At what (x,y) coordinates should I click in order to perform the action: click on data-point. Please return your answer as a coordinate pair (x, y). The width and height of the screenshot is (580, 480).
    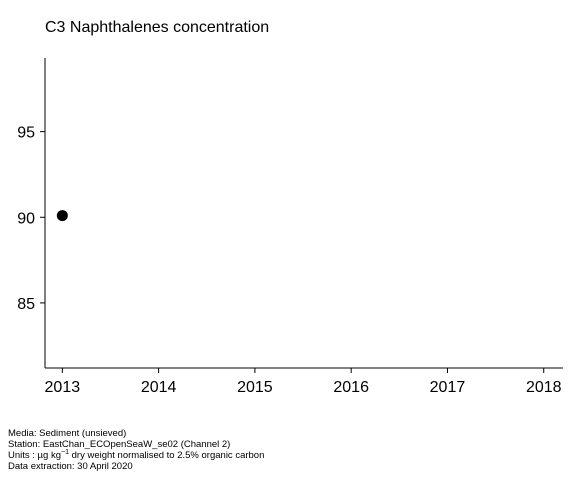
    Looking at the image, I should click on (62, 216).